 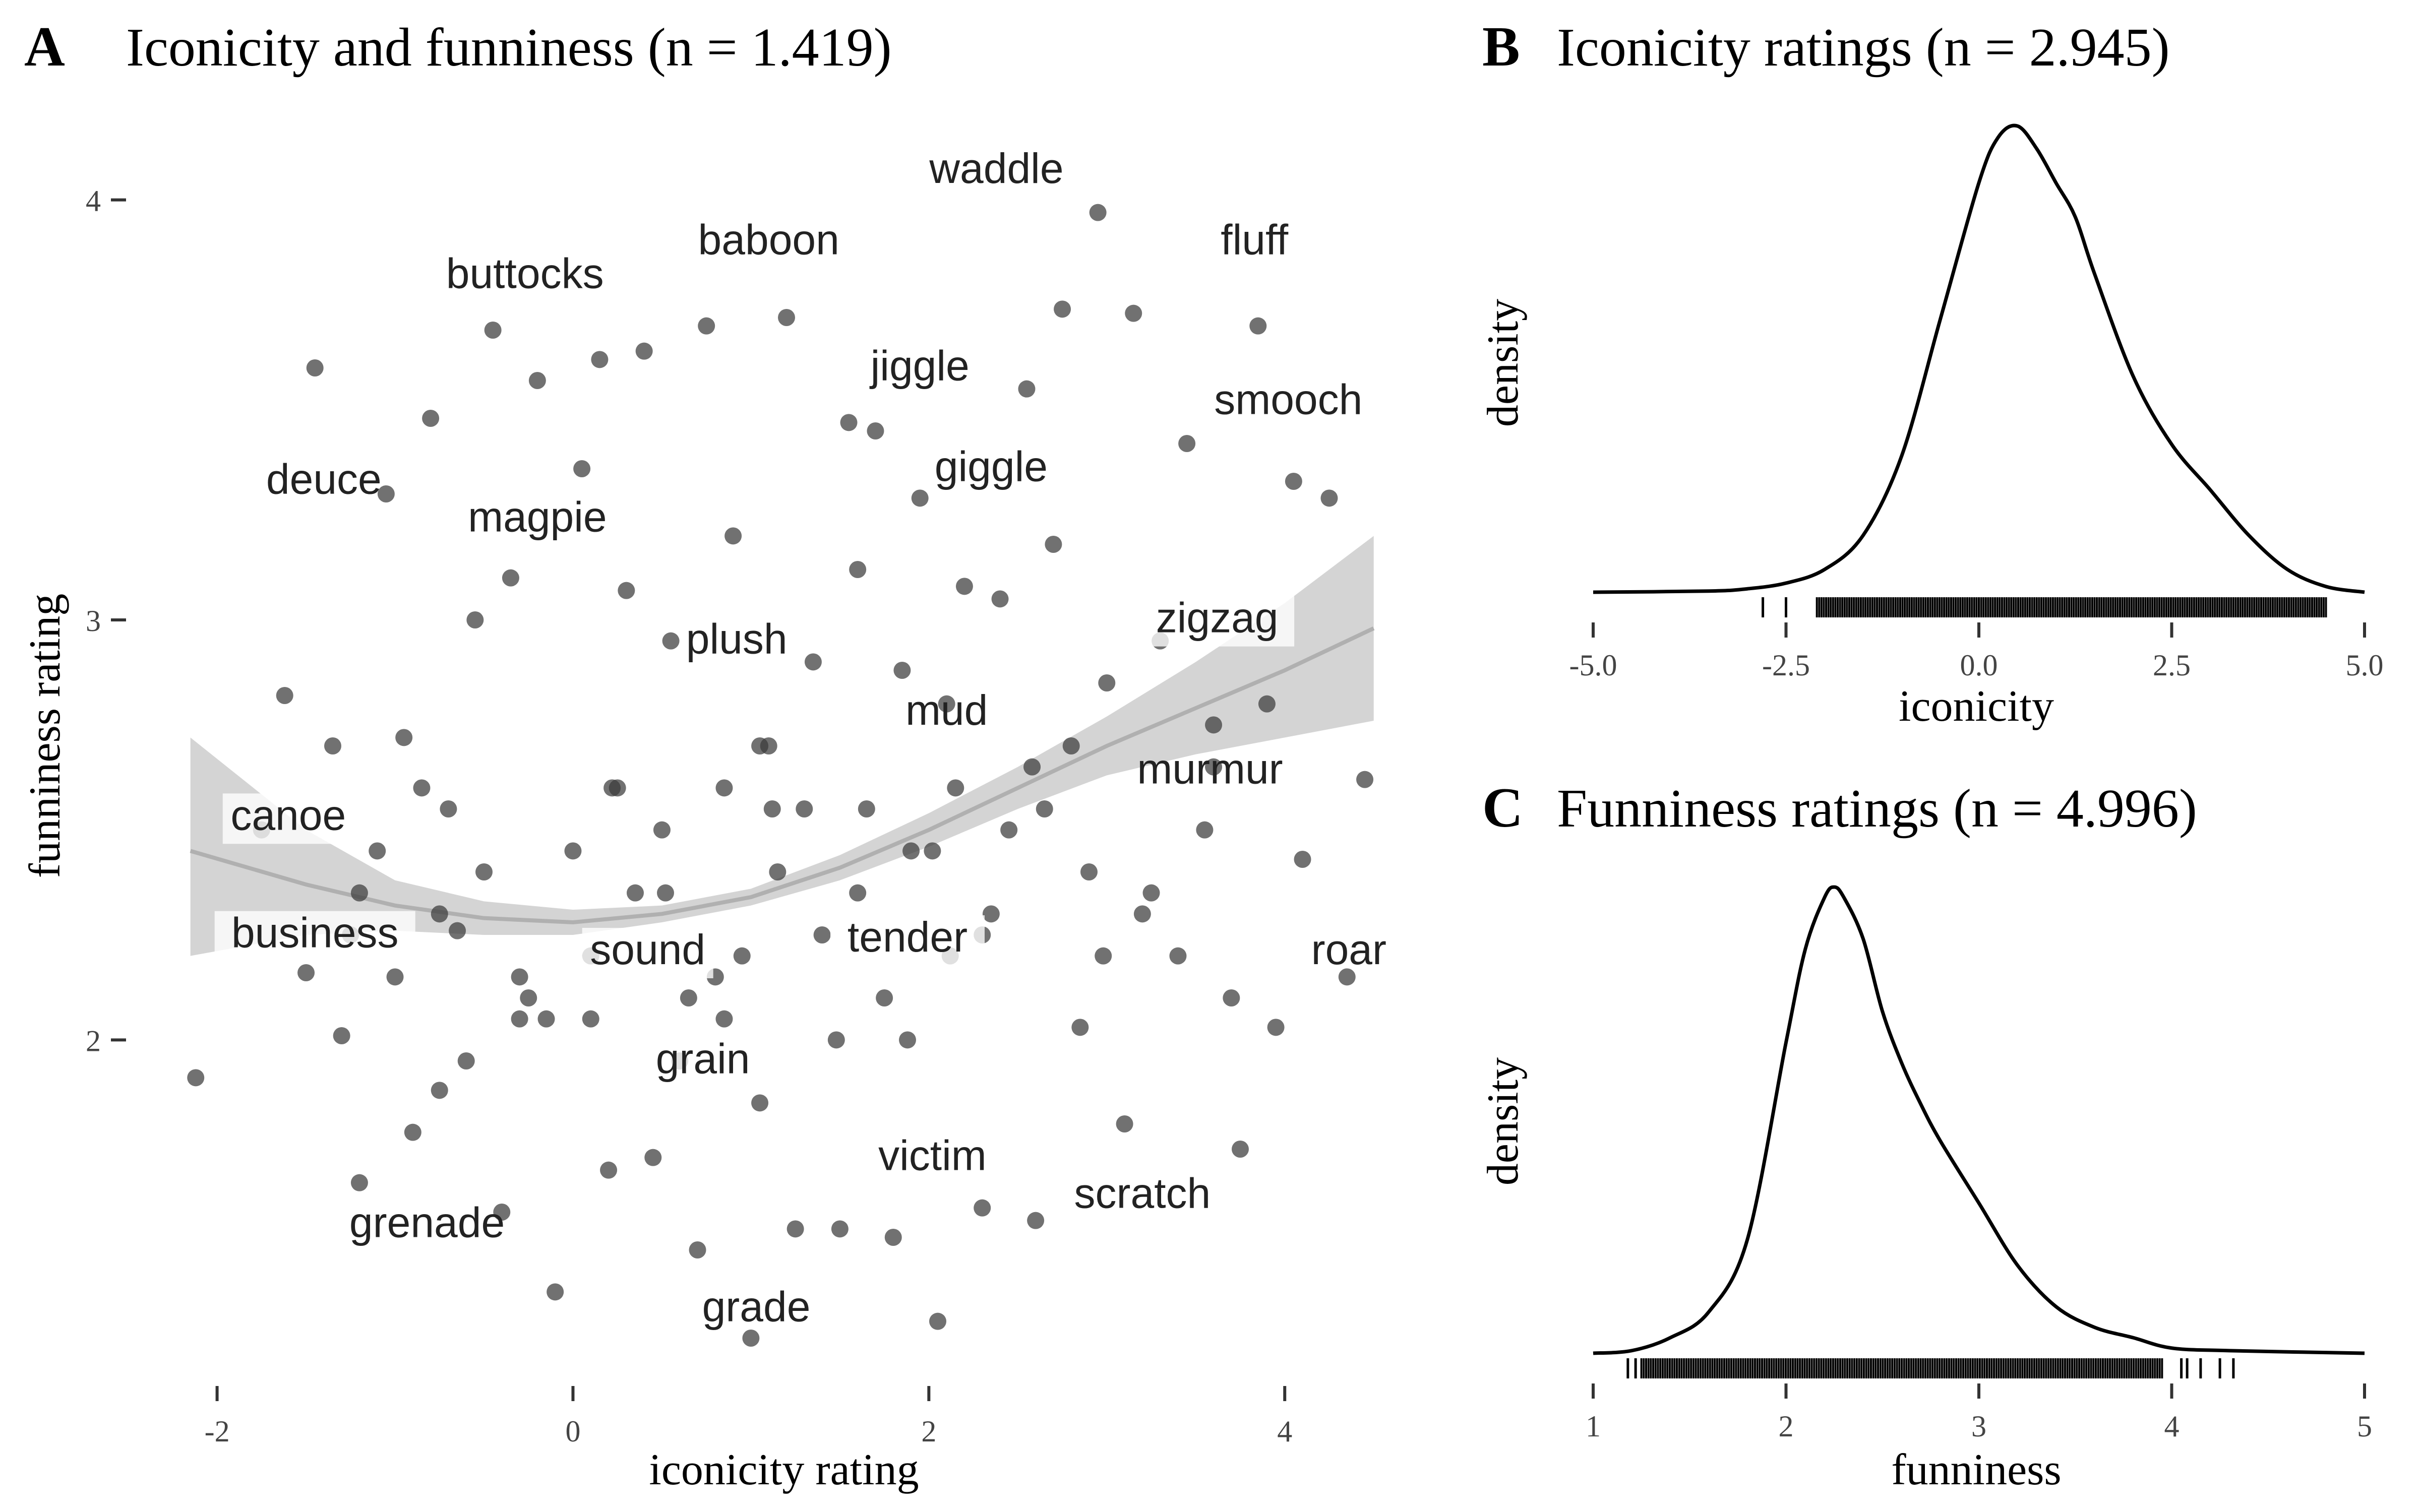 I want to click on word-label-text: deuce, so click(x=324, y=479).